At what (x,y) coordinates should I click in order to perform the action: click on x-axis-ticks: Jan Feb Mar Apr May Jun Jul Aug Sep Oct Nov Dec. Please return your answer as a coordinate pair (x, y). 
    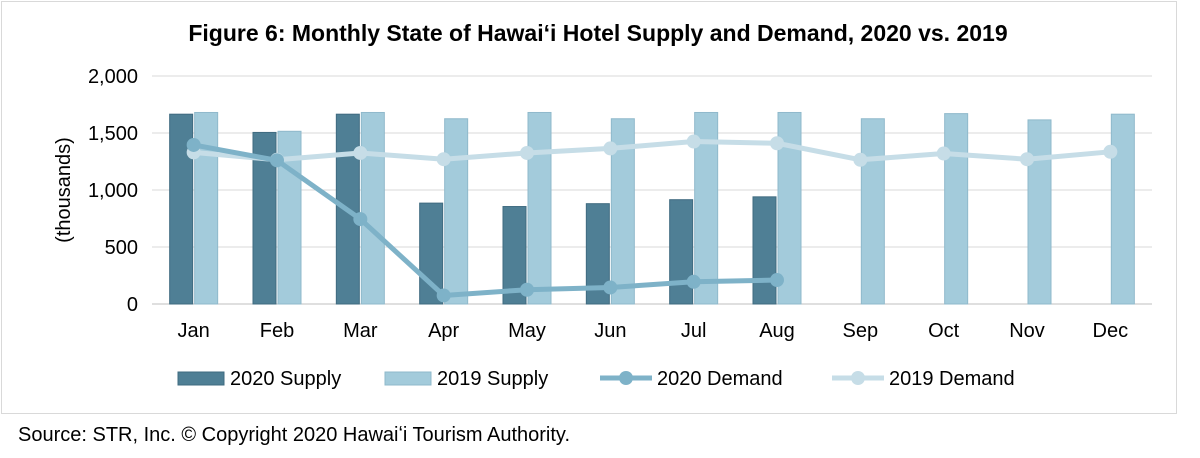
    Looking at the image, I should click on (653, 331).